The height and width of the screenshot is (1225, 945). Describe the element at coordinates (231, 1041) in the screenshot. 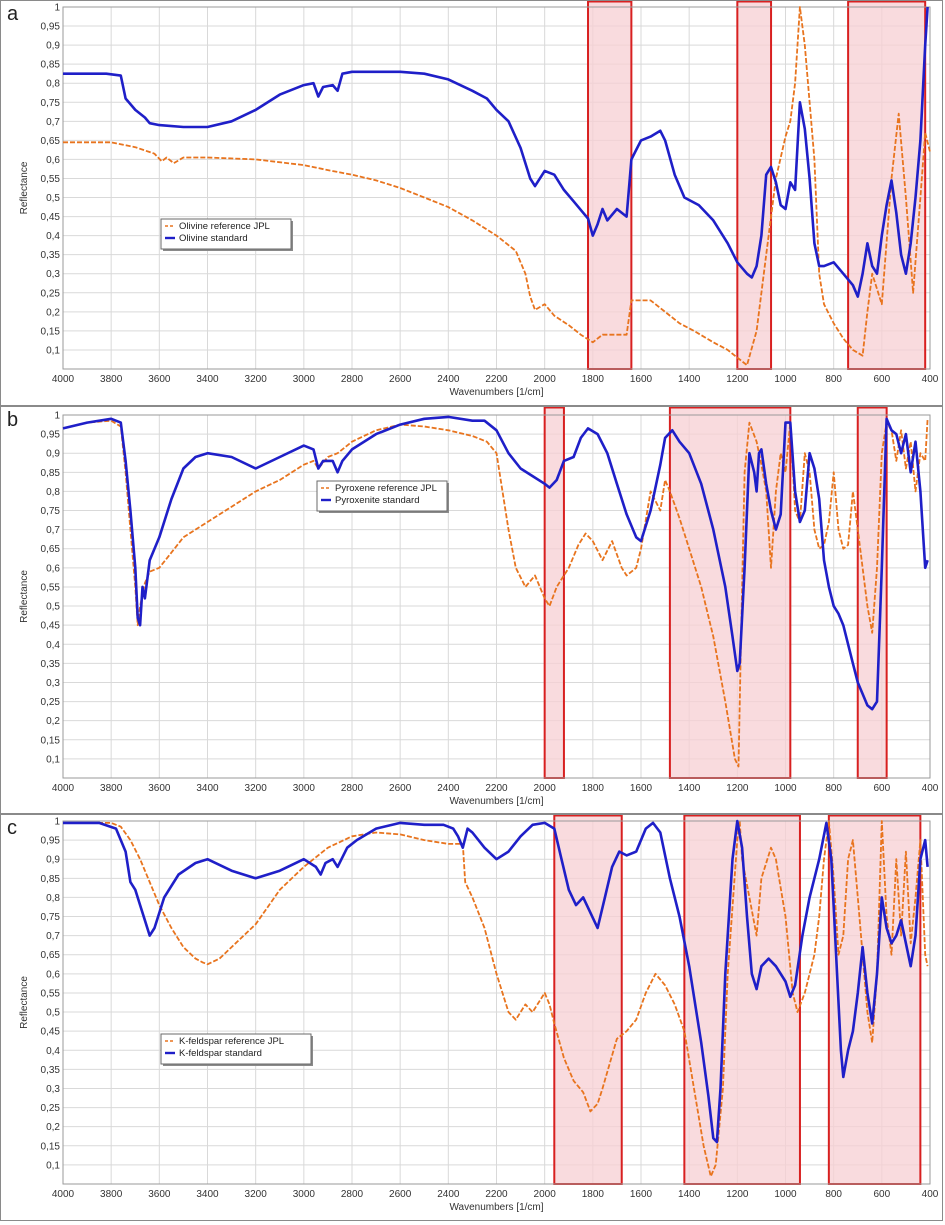

I see `legend-entry-label: K-feldspar reference JPL` at that location.